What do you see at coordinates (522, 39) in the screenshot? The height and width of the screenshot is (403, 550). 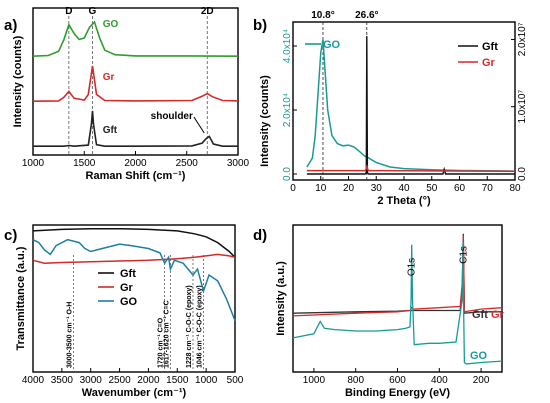 I see `right-y-tick-label: 2.0x10⁷` at bounding box center [522, 39].